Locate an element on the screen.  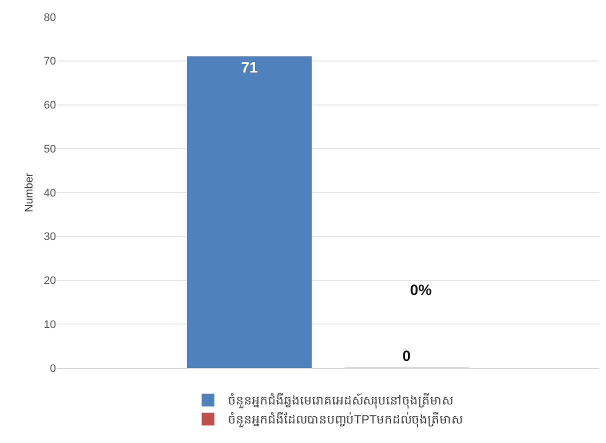
annotation: 0% is located at coordinates (421, 290).